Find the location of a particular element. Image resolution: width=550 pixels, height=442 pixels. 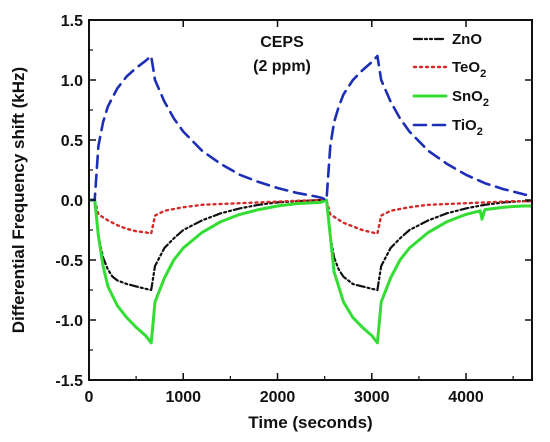

legend: ZnO TeO2 SnO2 TiO2 is located at coordinates (450, 84).